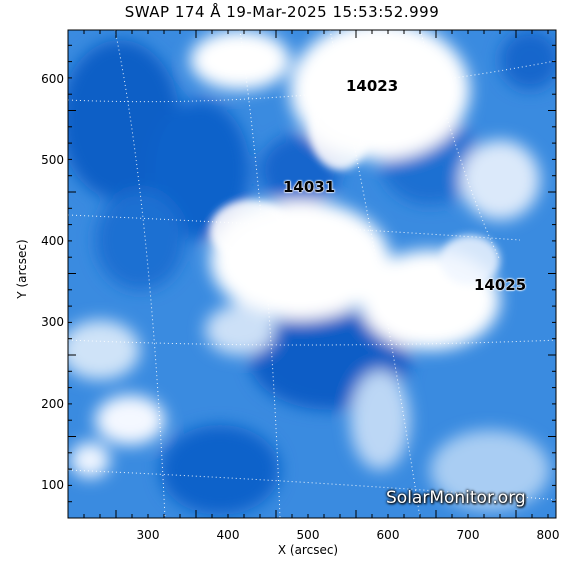 Image resolution: width=564 pixels, height=564 pixels. What do you see at coordinates (308, 550) in the screenshot?
I see `x-axis-label: X (arcsec)` at bounding box center [308, 550].